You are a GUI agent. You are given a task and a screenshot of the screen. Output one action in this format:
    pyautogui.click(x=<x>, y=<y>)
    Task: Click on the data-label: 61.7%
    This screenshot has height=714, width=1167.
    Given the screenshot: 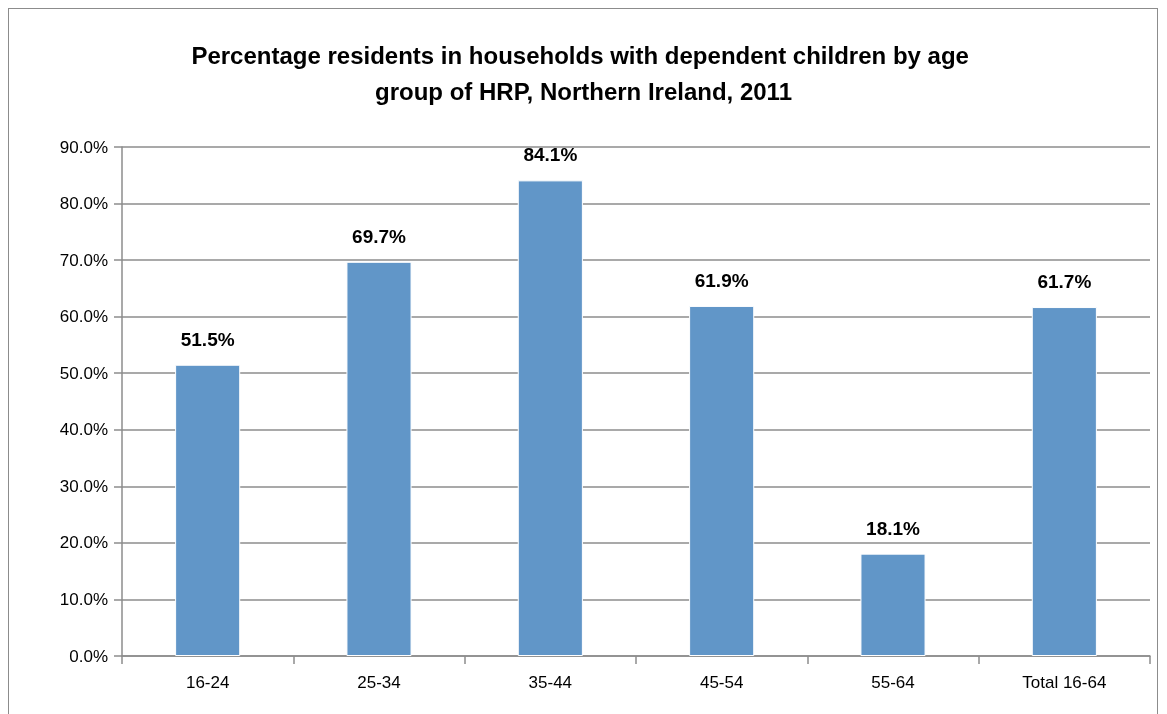 What is the action you would take?
    pyautogui.click(x=1064, y=282)
    